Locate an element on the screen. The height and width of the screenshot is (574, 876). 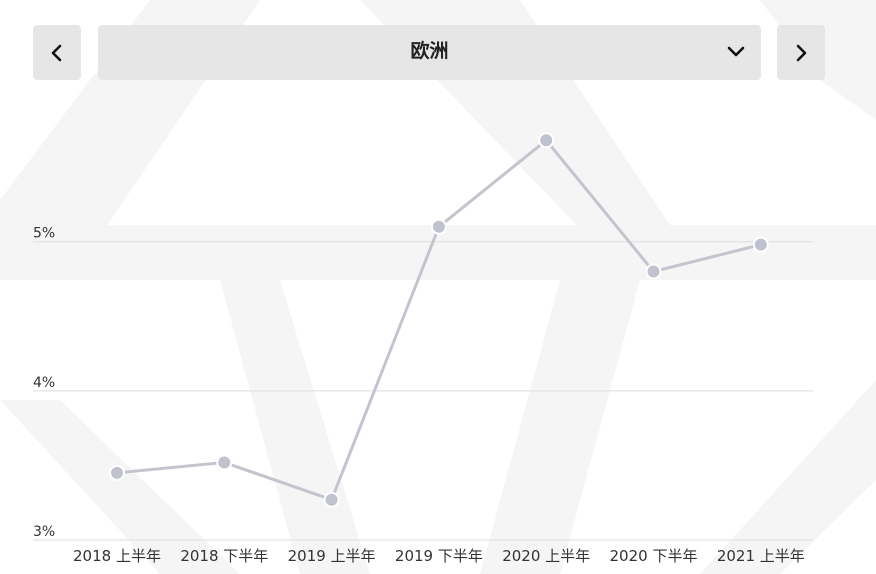
region-dropdown: 欧洲 is located at coordinates (429, 52).